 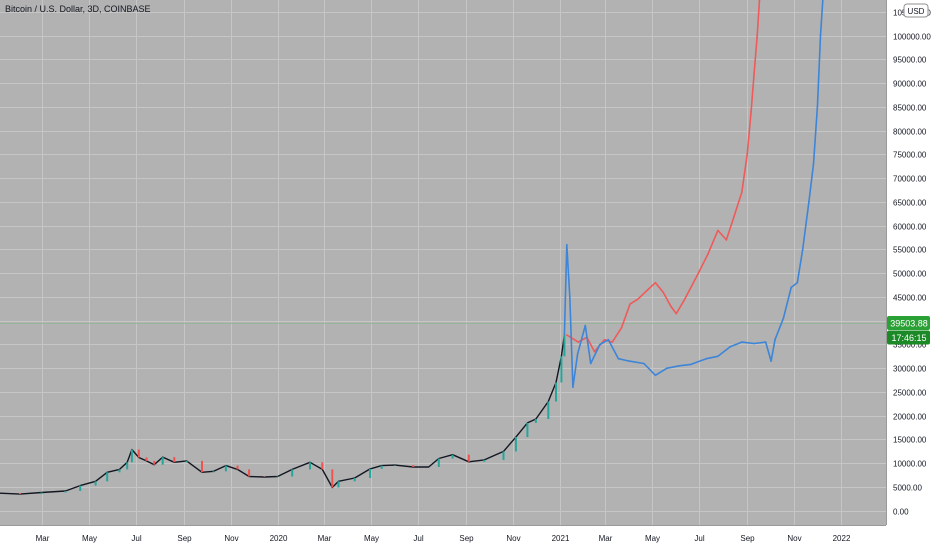 I want to click on countdown-badge: 17:46:15, so click(x=908, y=337).